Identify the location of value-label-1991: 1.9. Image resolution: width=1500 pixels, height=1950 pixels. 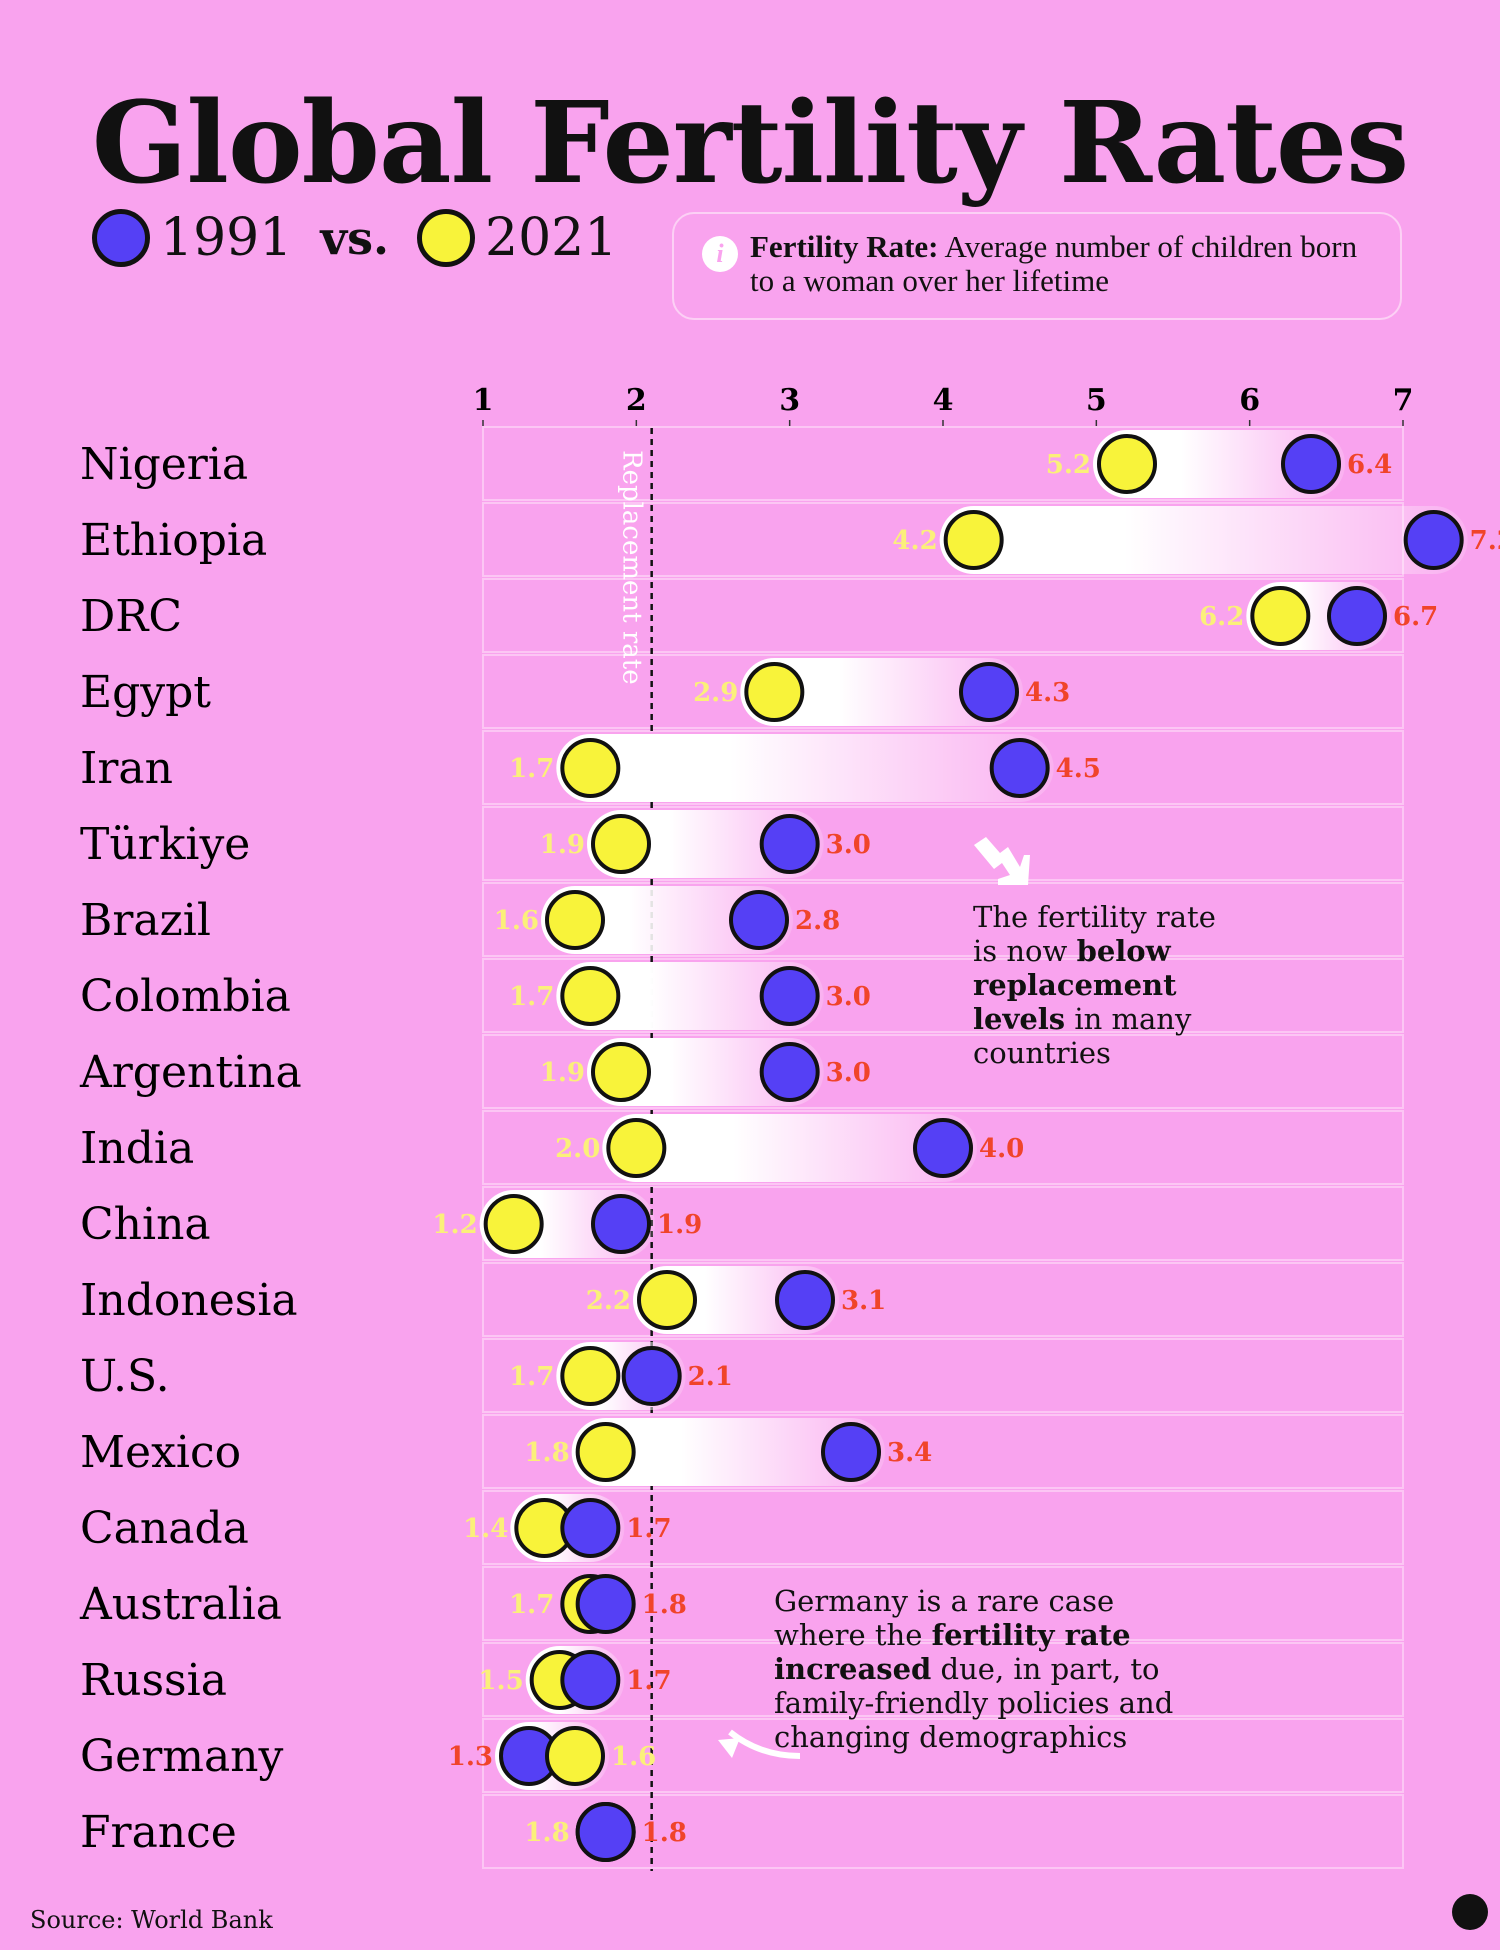
(679, 1225).